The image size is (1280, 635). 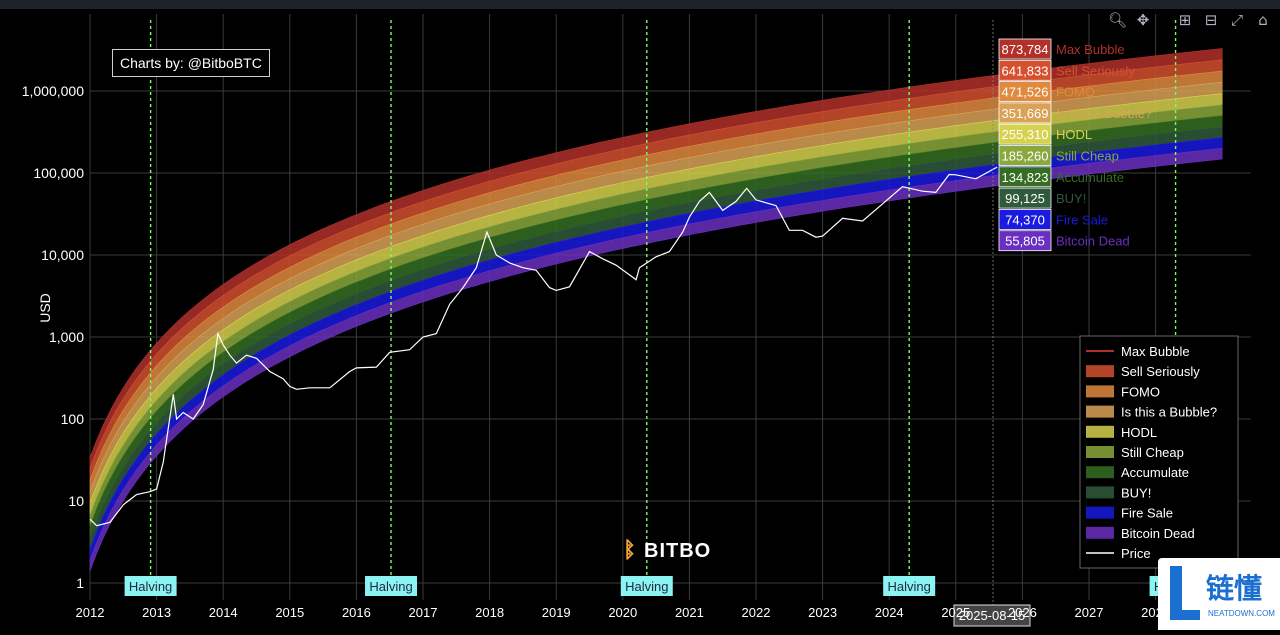 What do you see at coordinates (756, 612) in the screenshot?
I see `x-tick-label: 2022` at bounding box center [756, 612].